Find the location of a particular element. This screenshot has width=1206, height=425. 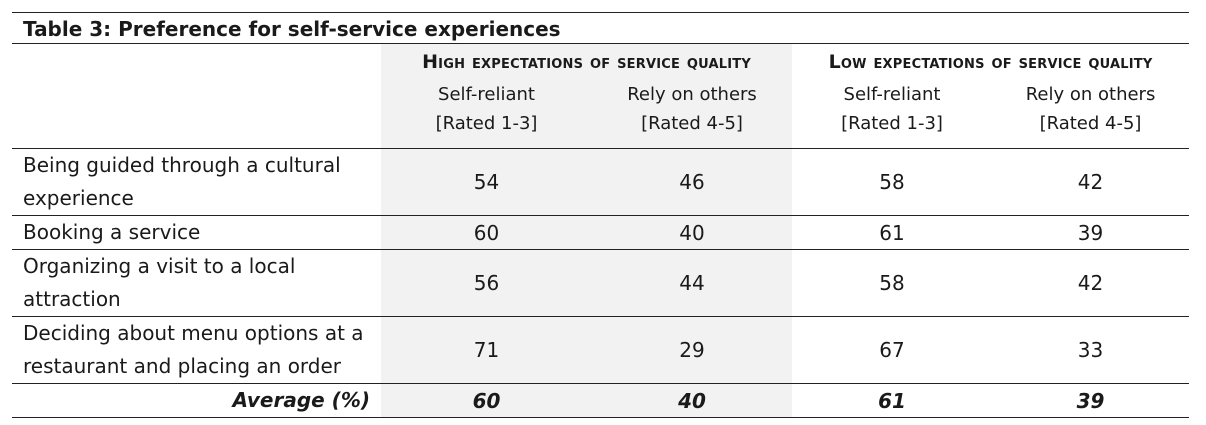

subheader-high-self-reliant: Self-reliant [Rated 1-3] is located at coordinates (486, 114).